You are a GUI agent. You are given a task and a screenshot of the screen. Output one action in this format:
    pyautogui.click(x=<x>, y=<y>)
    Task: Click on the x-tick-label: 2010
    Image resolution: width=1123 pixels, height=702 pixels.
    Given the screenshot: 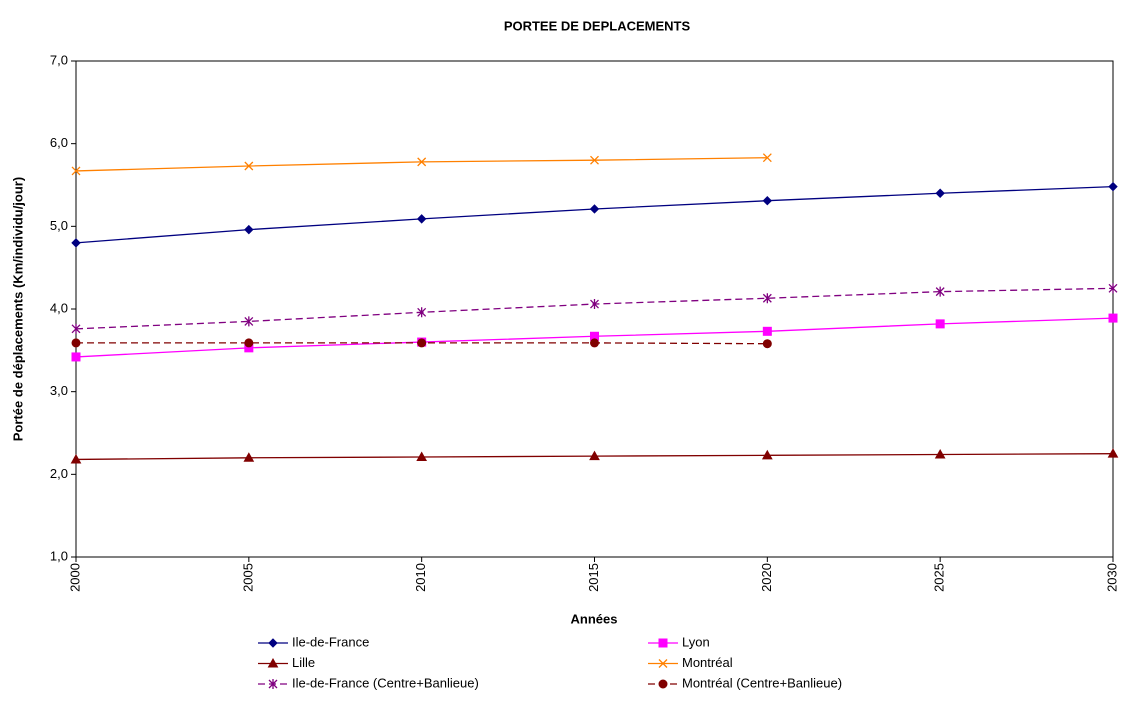 What is the action you would take?
    pyautogui.click(x=420, y=577)
    